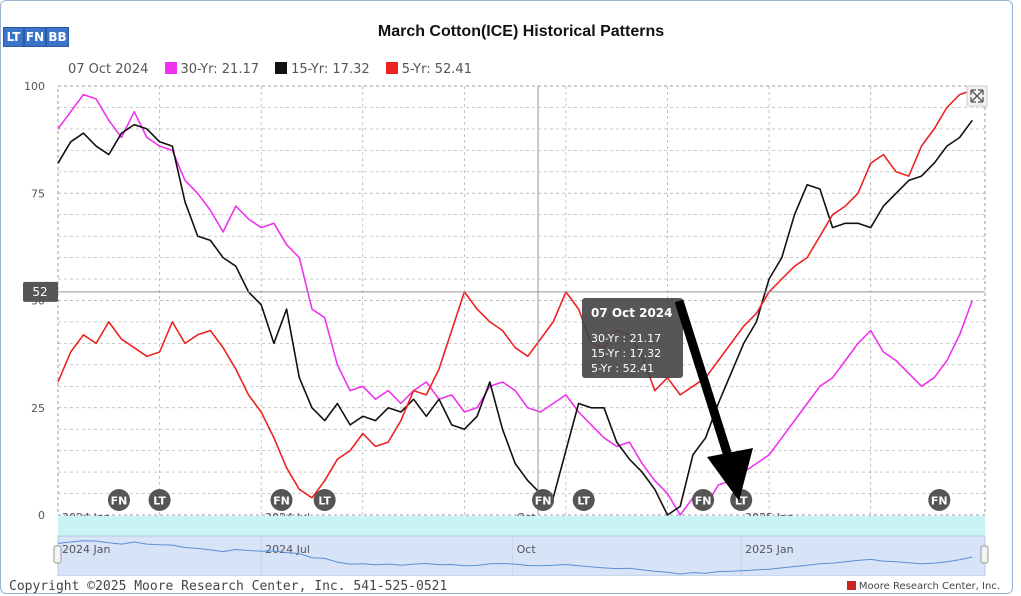 The image size is (1021, 596). Describe the element at coordinates (730, 474) in the screenshot. I see `arrow-head-icon` at that location.